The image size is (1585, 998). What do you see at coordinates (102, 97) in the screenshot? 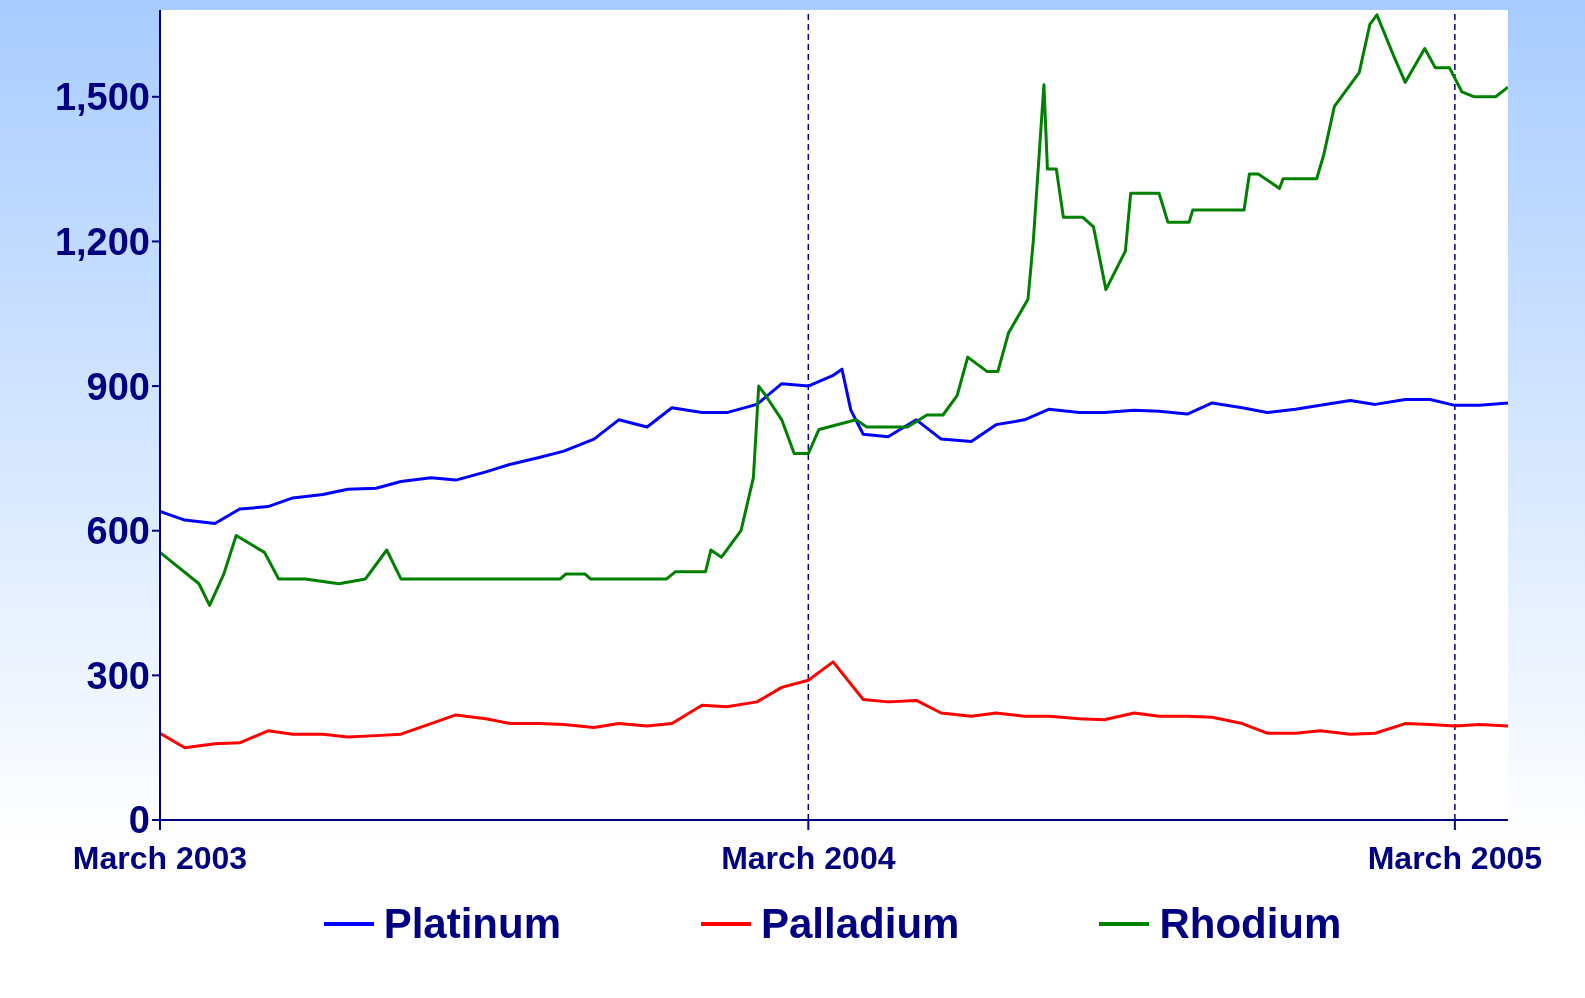
I see `y-tick-label: 1,500` at bounding box center [102, 97].